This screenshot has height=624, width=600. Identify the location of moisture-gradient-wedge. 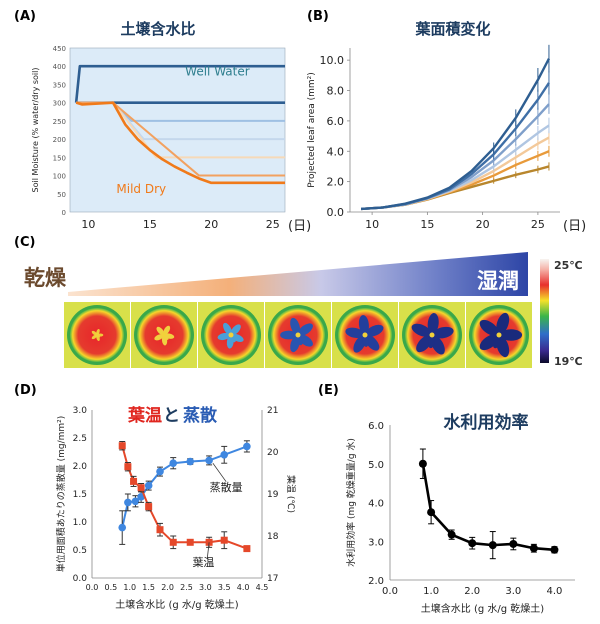
(298, 274).